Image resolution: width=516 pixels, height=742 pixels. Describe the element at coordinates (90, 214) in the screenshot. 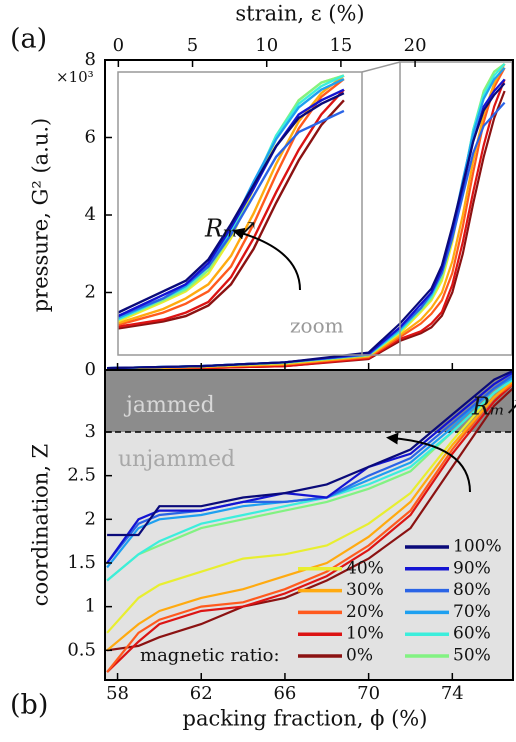

I see `y-tick-label: 4` at that location.